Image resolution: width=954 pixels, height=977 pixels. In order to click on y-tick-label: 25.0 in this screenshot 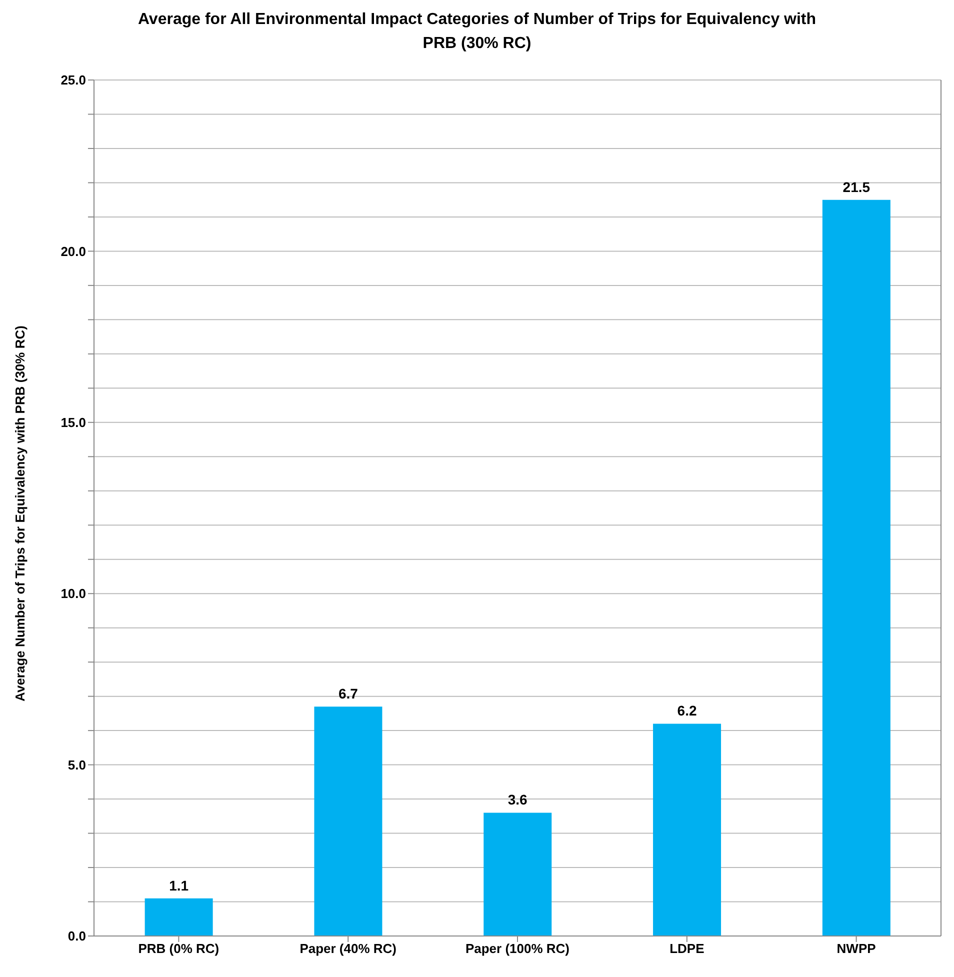, I will do `click(73, 80)`.